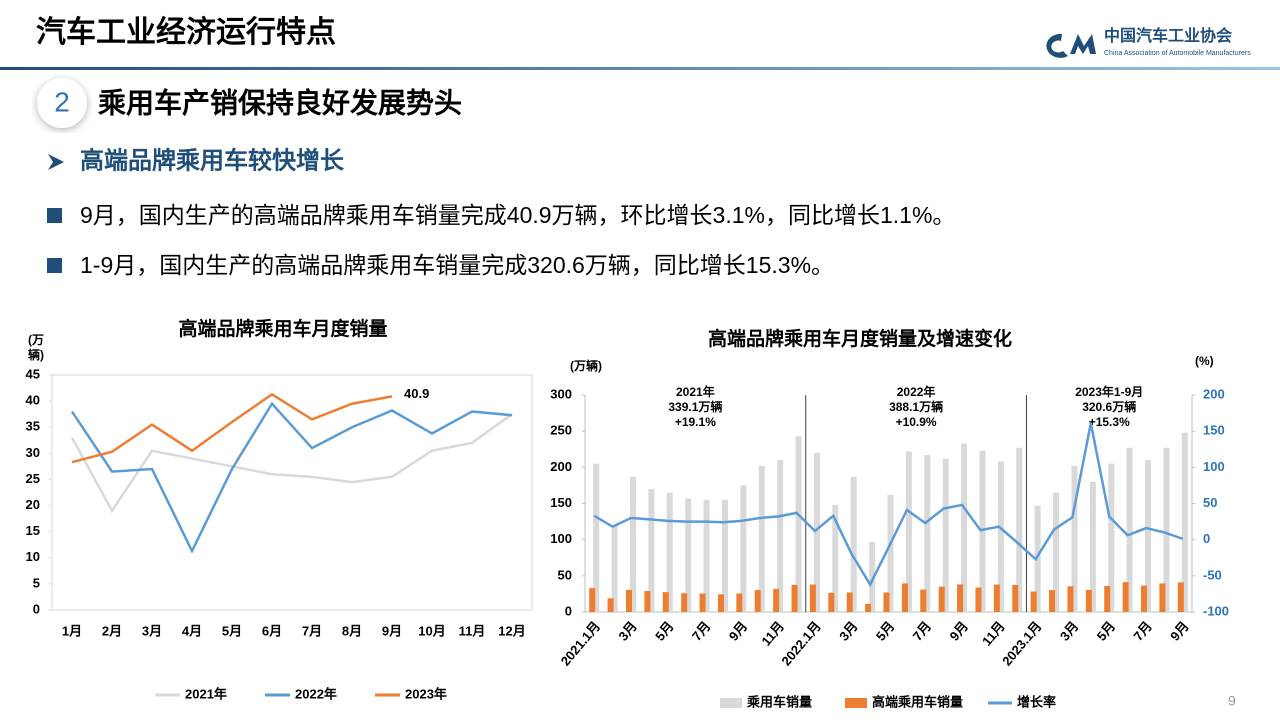 This screenshot has width=1280, height=720. What do you see at coordinates (457, 265) in the screenshot?
I see `bullet: 1-9月，国内生产的高端品牌乘用车销量完成320.6万辆，同比增长15.3%。` at bounding box center [457, 265].